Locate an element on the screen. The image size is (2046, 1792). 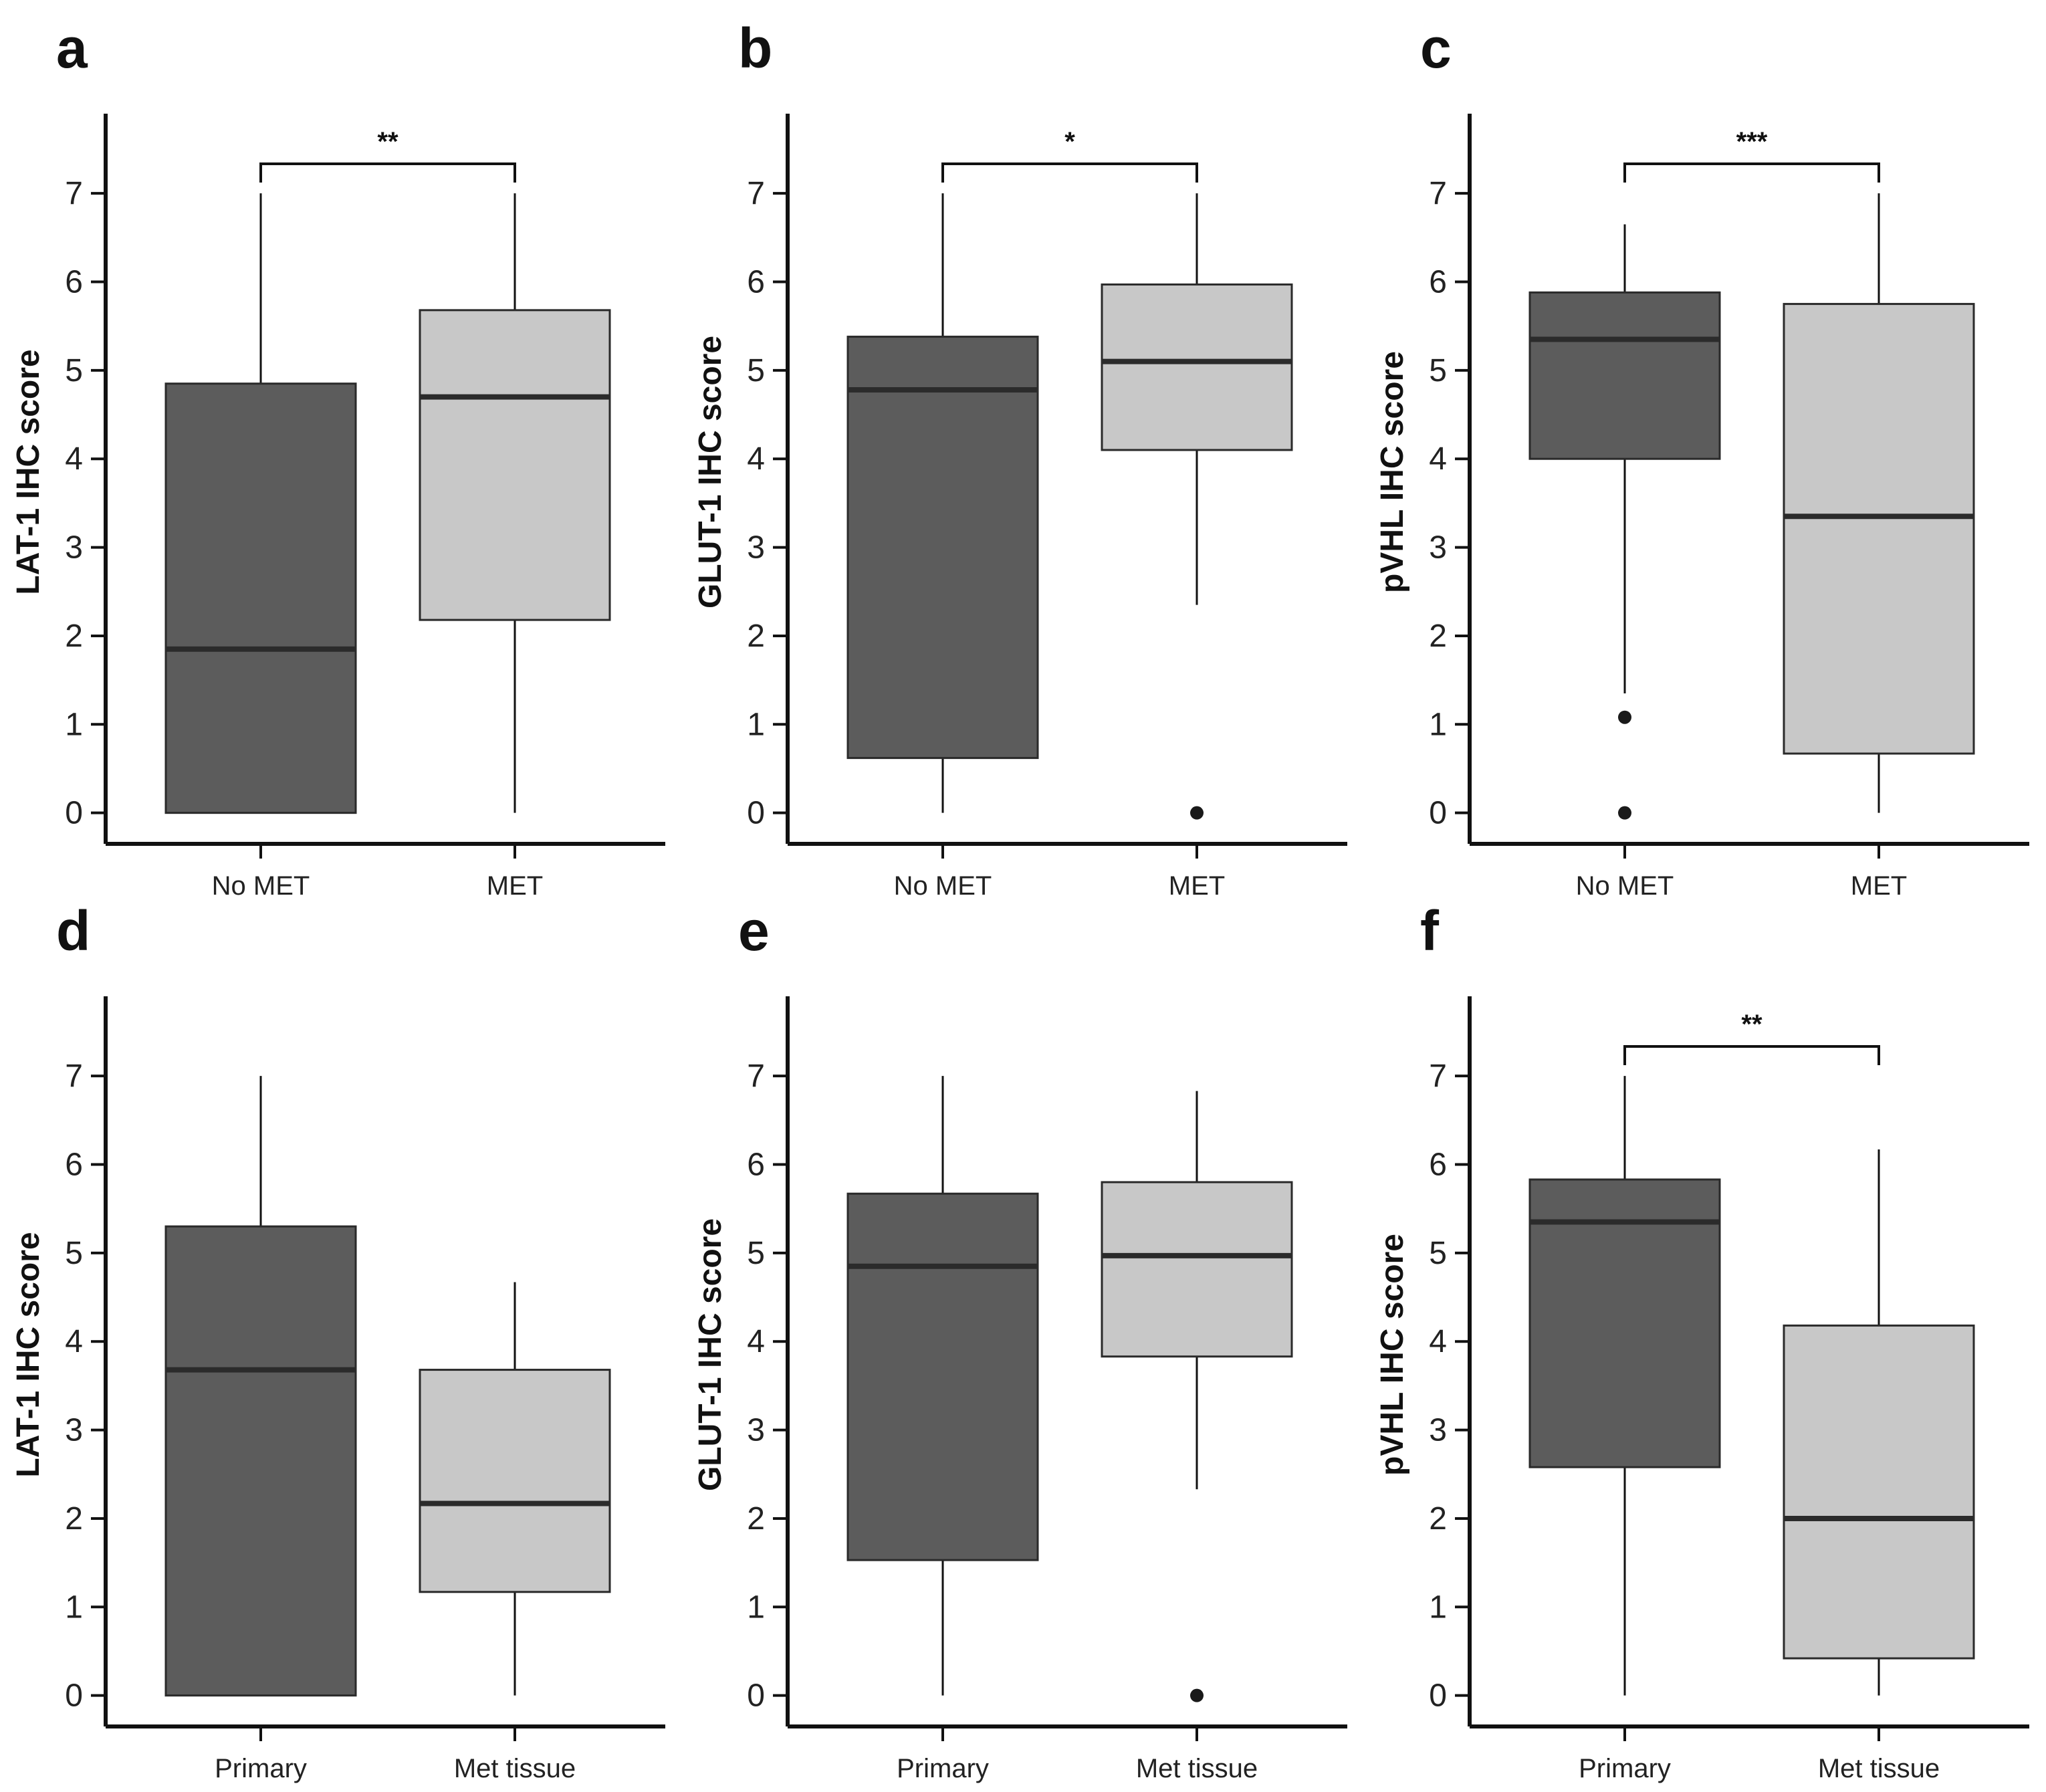
significance-stars: *** is located at coordinates (1752, 141).